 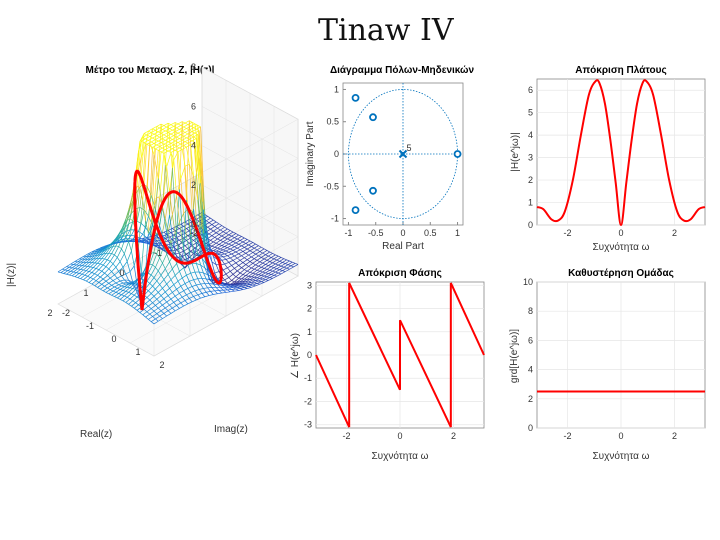 What do you see at coordinates (386, 30) in the screenshot?
I see `handwritten-title-text: Tinaw IV` at bounding box center [386, 30].